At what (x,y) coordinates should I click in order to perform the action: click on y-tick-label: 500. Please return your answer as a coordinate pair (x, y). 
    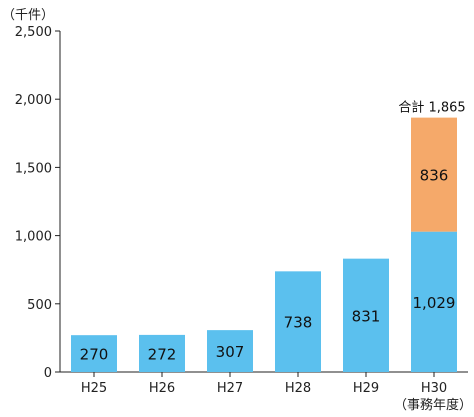
    Looking at the image, I should click on (39, 305).